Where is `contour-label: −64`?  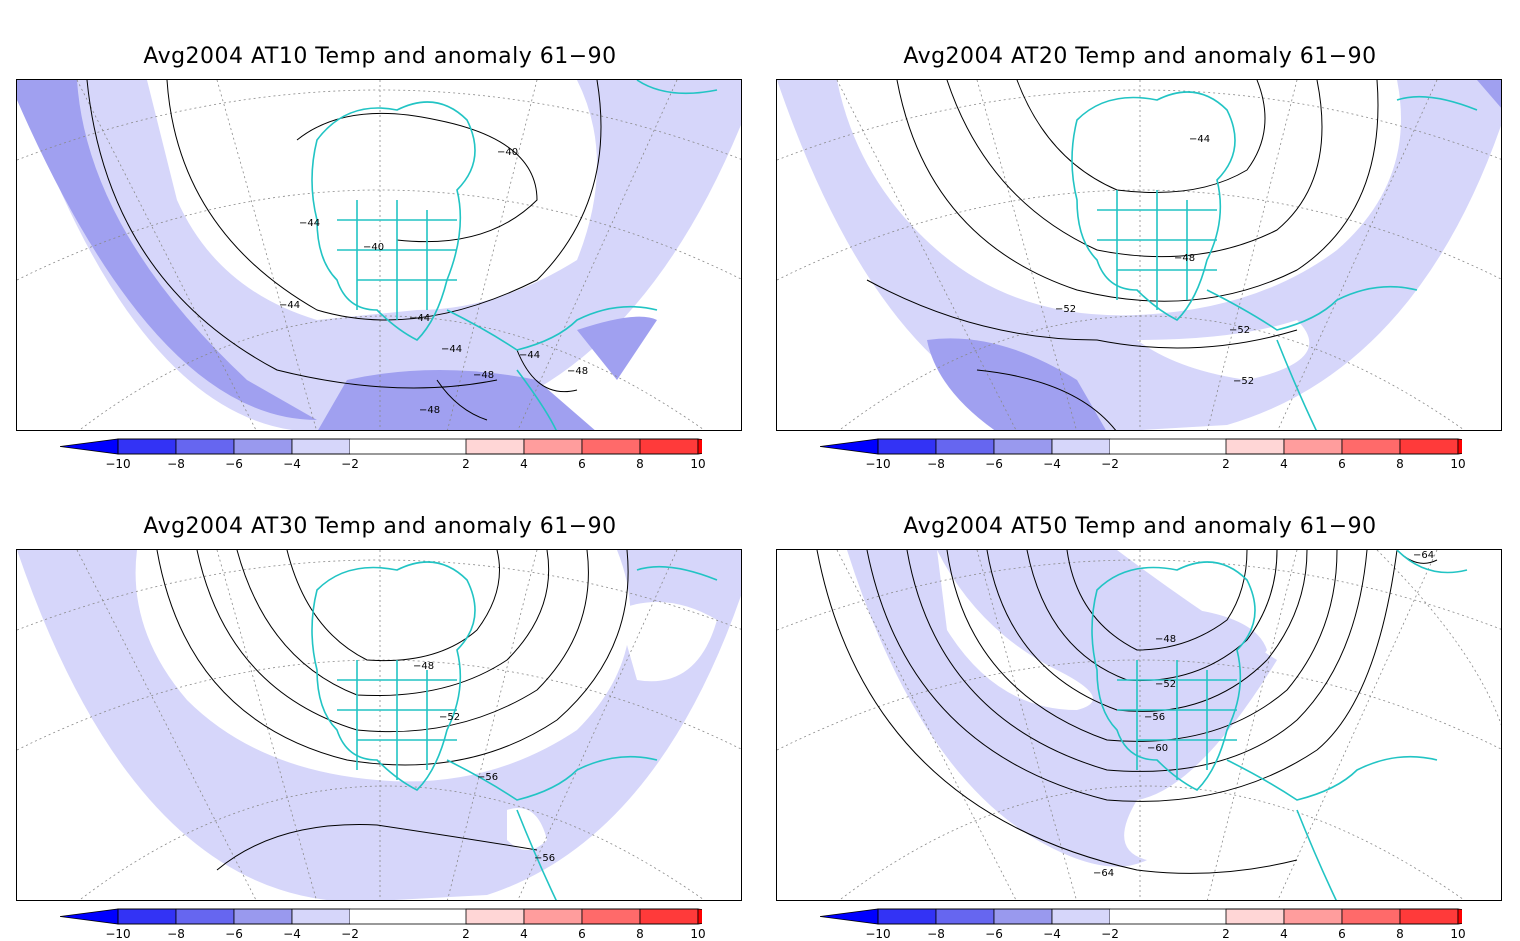 contour-label: −64 is located at coordinates (1103, 873).